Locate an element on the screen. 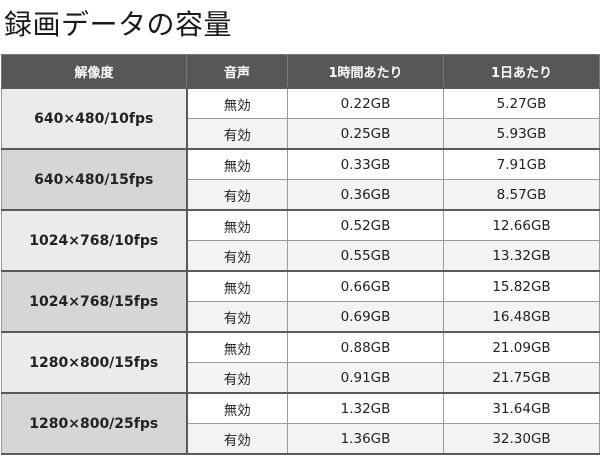 This screenshot has height=455, width=600. table-row: 1280×800/15fps 無効 0.88GB 21.09GB is located at coordinates (300, 362).